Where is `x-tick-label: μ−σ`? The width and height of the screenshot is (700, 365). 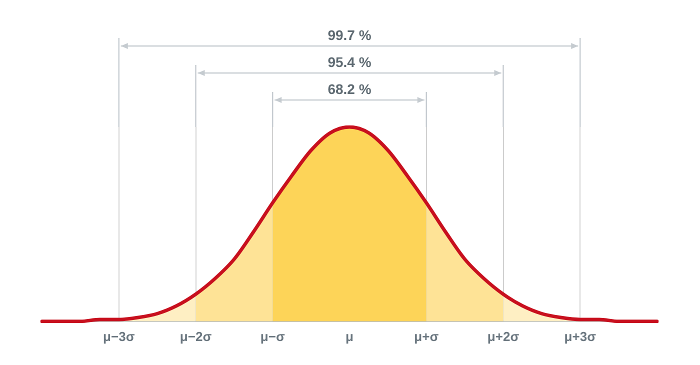
x-tick-label: μ−σ is located at coordinates (272, 336).